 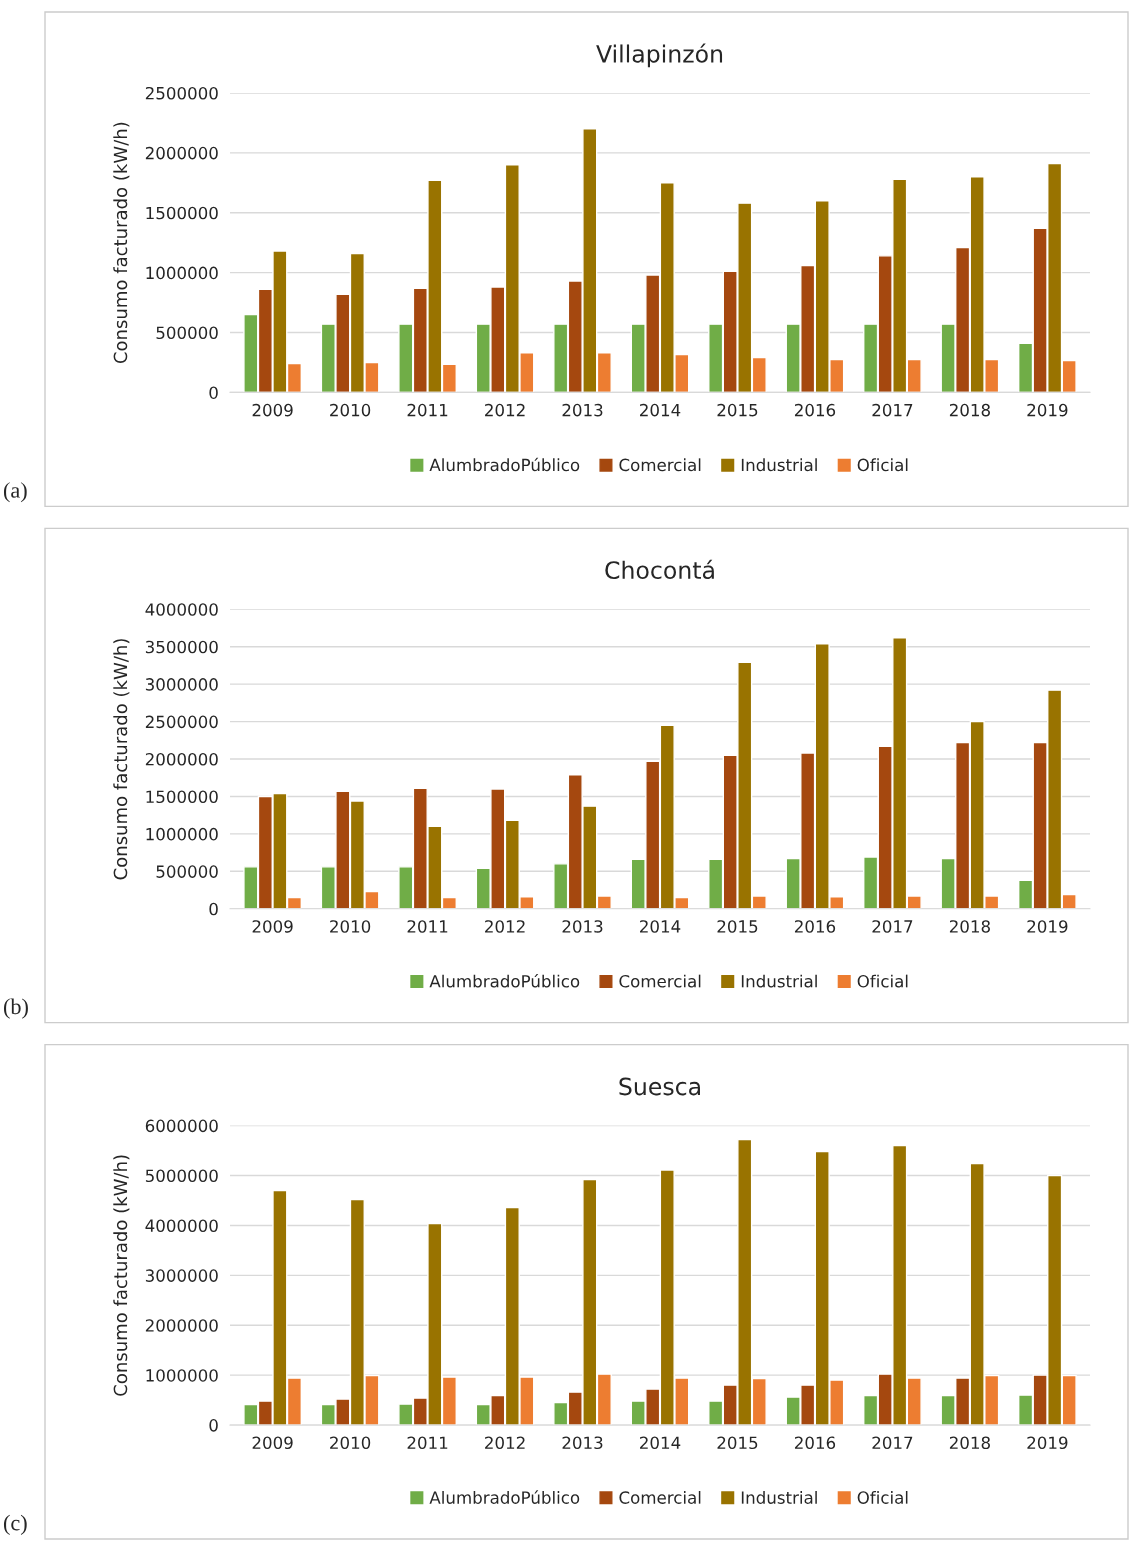 I want to click on text: (c), so click(x=15, y=1524).